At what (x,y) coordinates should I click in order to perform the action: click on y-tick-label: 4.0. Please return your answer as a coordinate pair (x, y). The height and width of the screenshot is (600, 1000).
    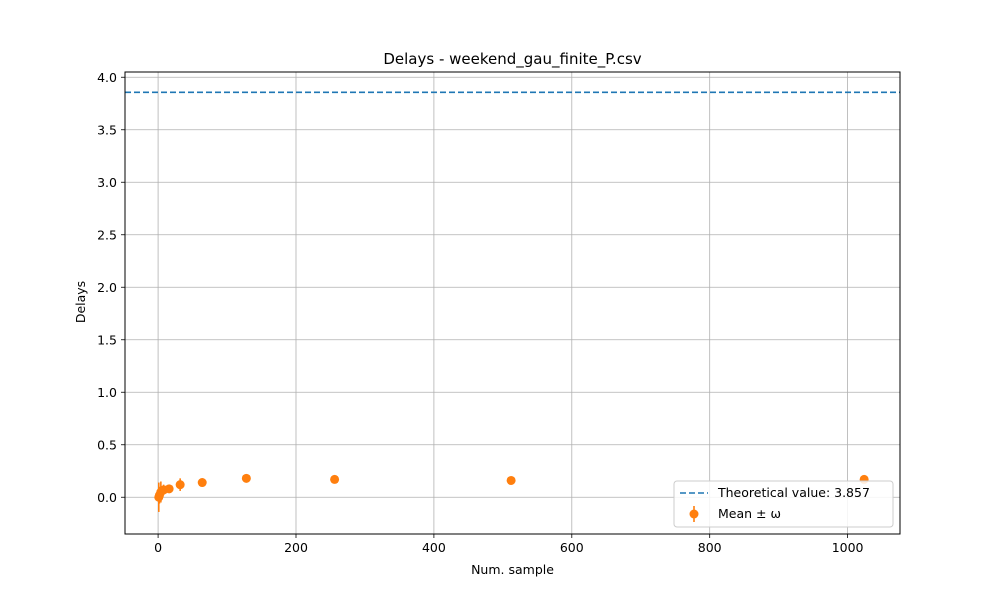
    Looking at the image, I should click on (107, 77).